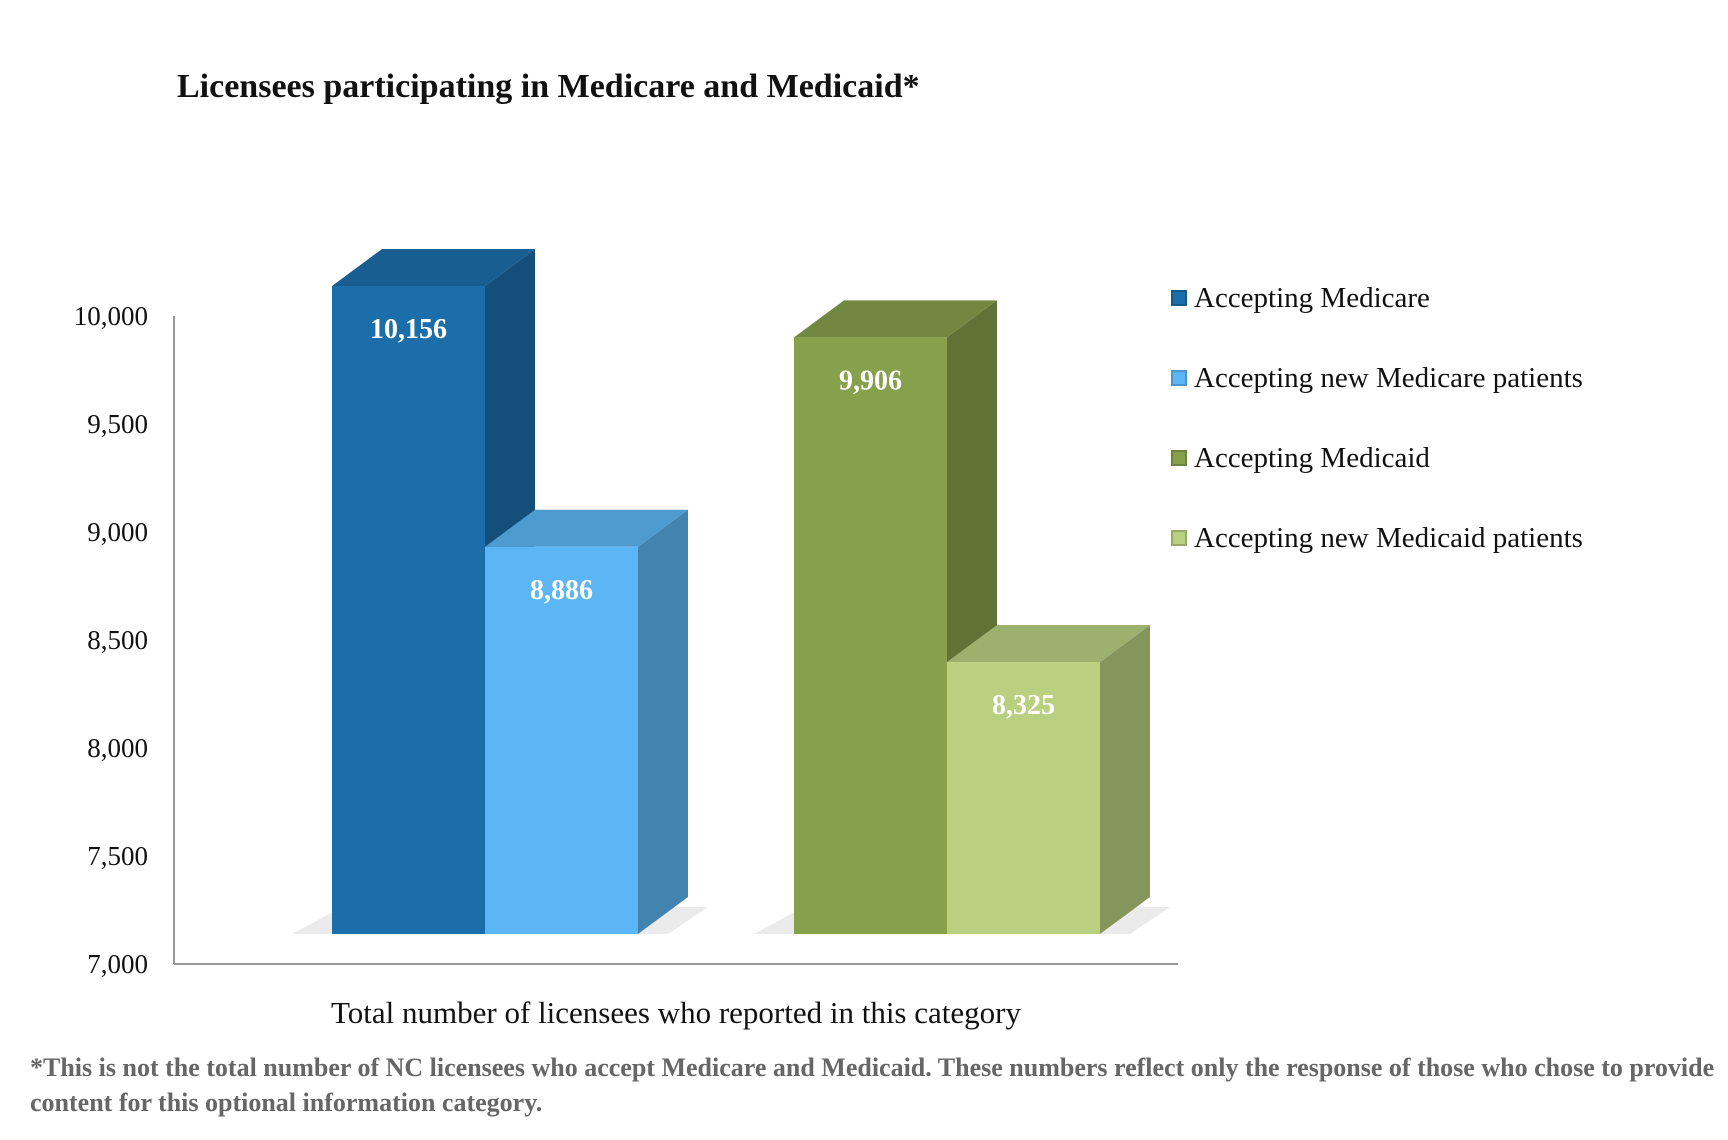 This screenshot has width=1728, height=1140. I want to click on y-tick-label: 10,000, so click(111, 316).